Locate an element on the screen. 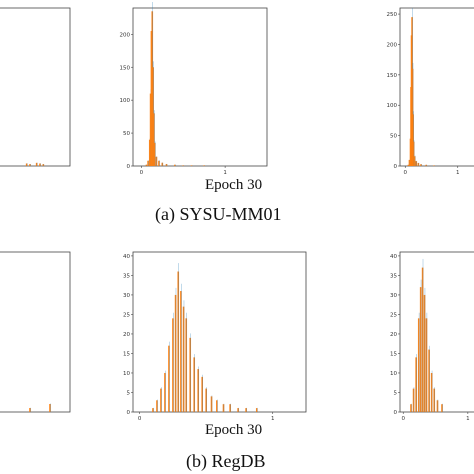 The image size is (474, 474). epoch-label-bottom: Epoch 30 is located at coordinates (234, 430).